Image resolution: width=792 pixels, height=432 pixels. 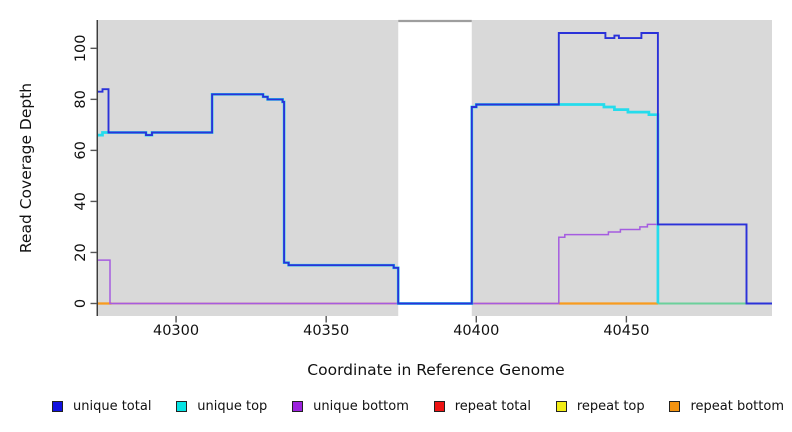 What do you see at coordinates (232, 406) in the screenshot?
I see `legend-label: unique top` at bounding box center [232, 406].